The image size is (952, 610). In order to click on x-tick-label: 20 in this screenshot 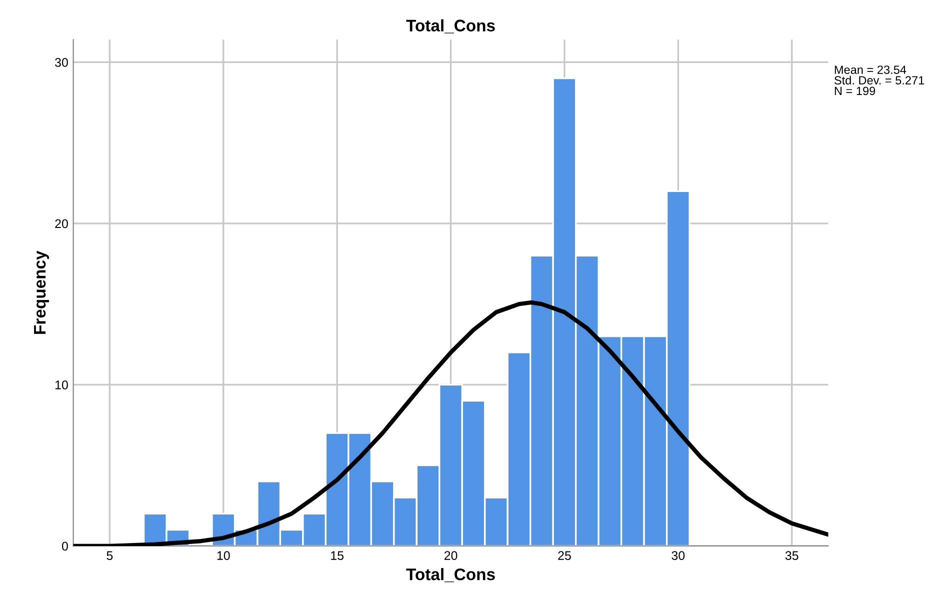, I will do `click(451, 555)`.